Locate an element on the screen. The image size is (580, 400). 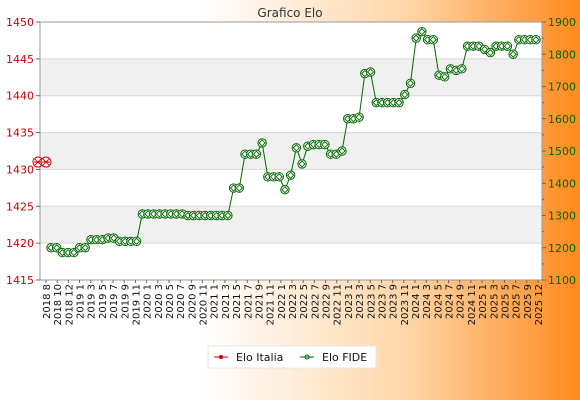
x-axis-tick-label: 2022 1 is located at coordinates (282, 301).